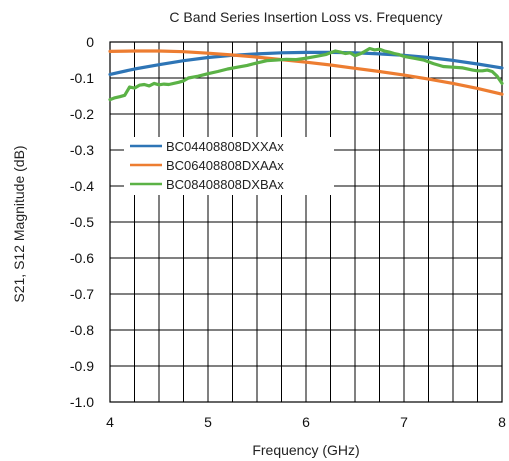 The width and height of the screenshot is (509, 461). What do you see at coordinates (82, 294) in the screenshot?
I see `y-tick-label: -0.7` at bounding box center [82, 294].